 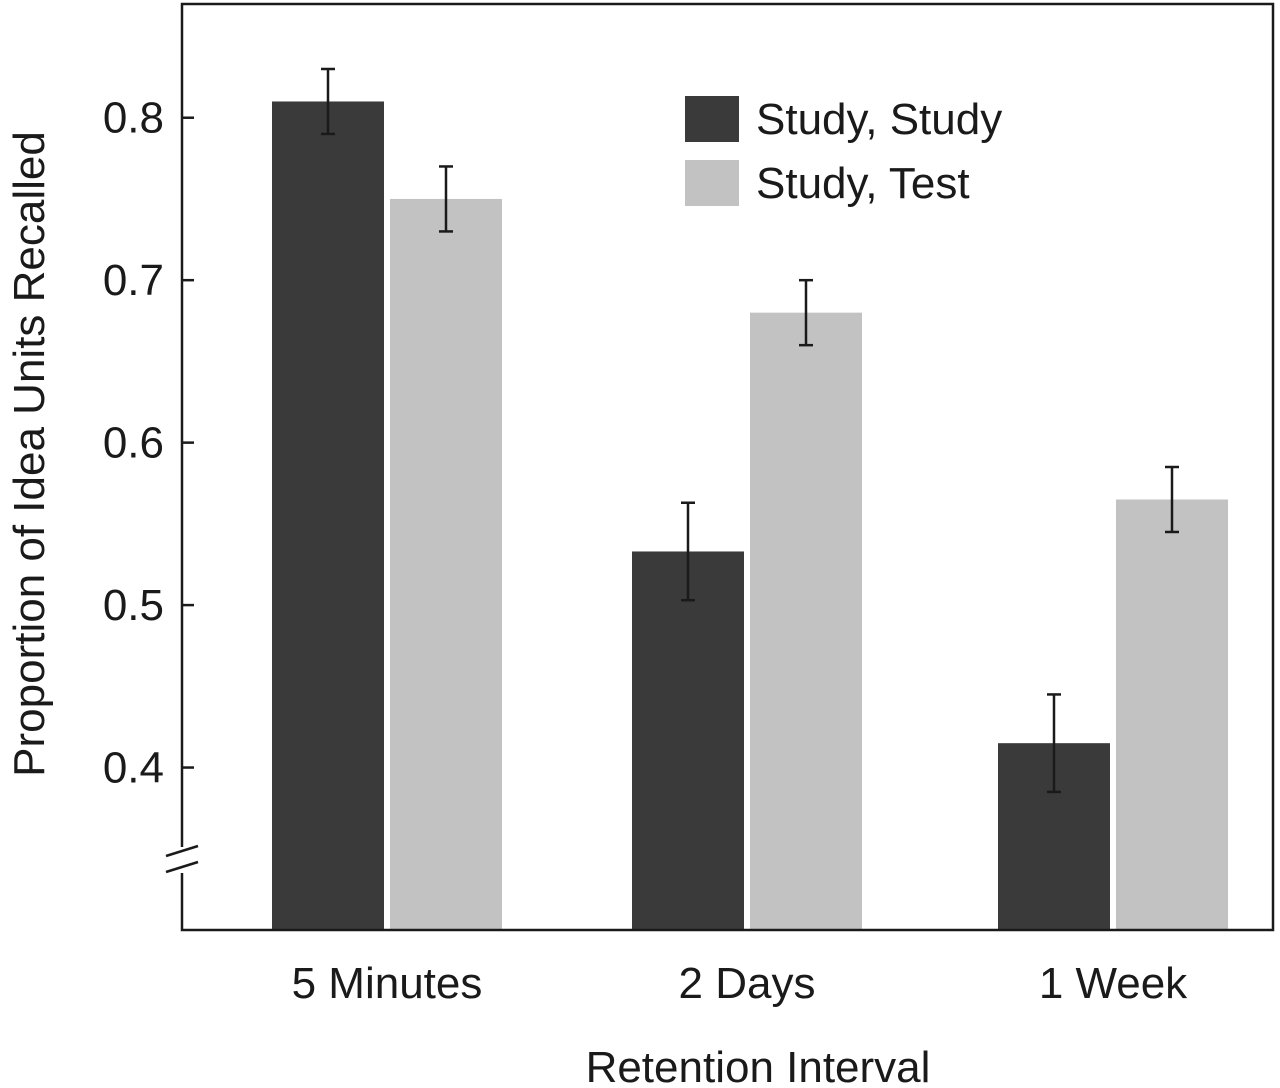 What do you see at coordinates (387, 983) in the screenshot?
I see `x-category-label: 5 Minutes` at bounding box center [387, 983].